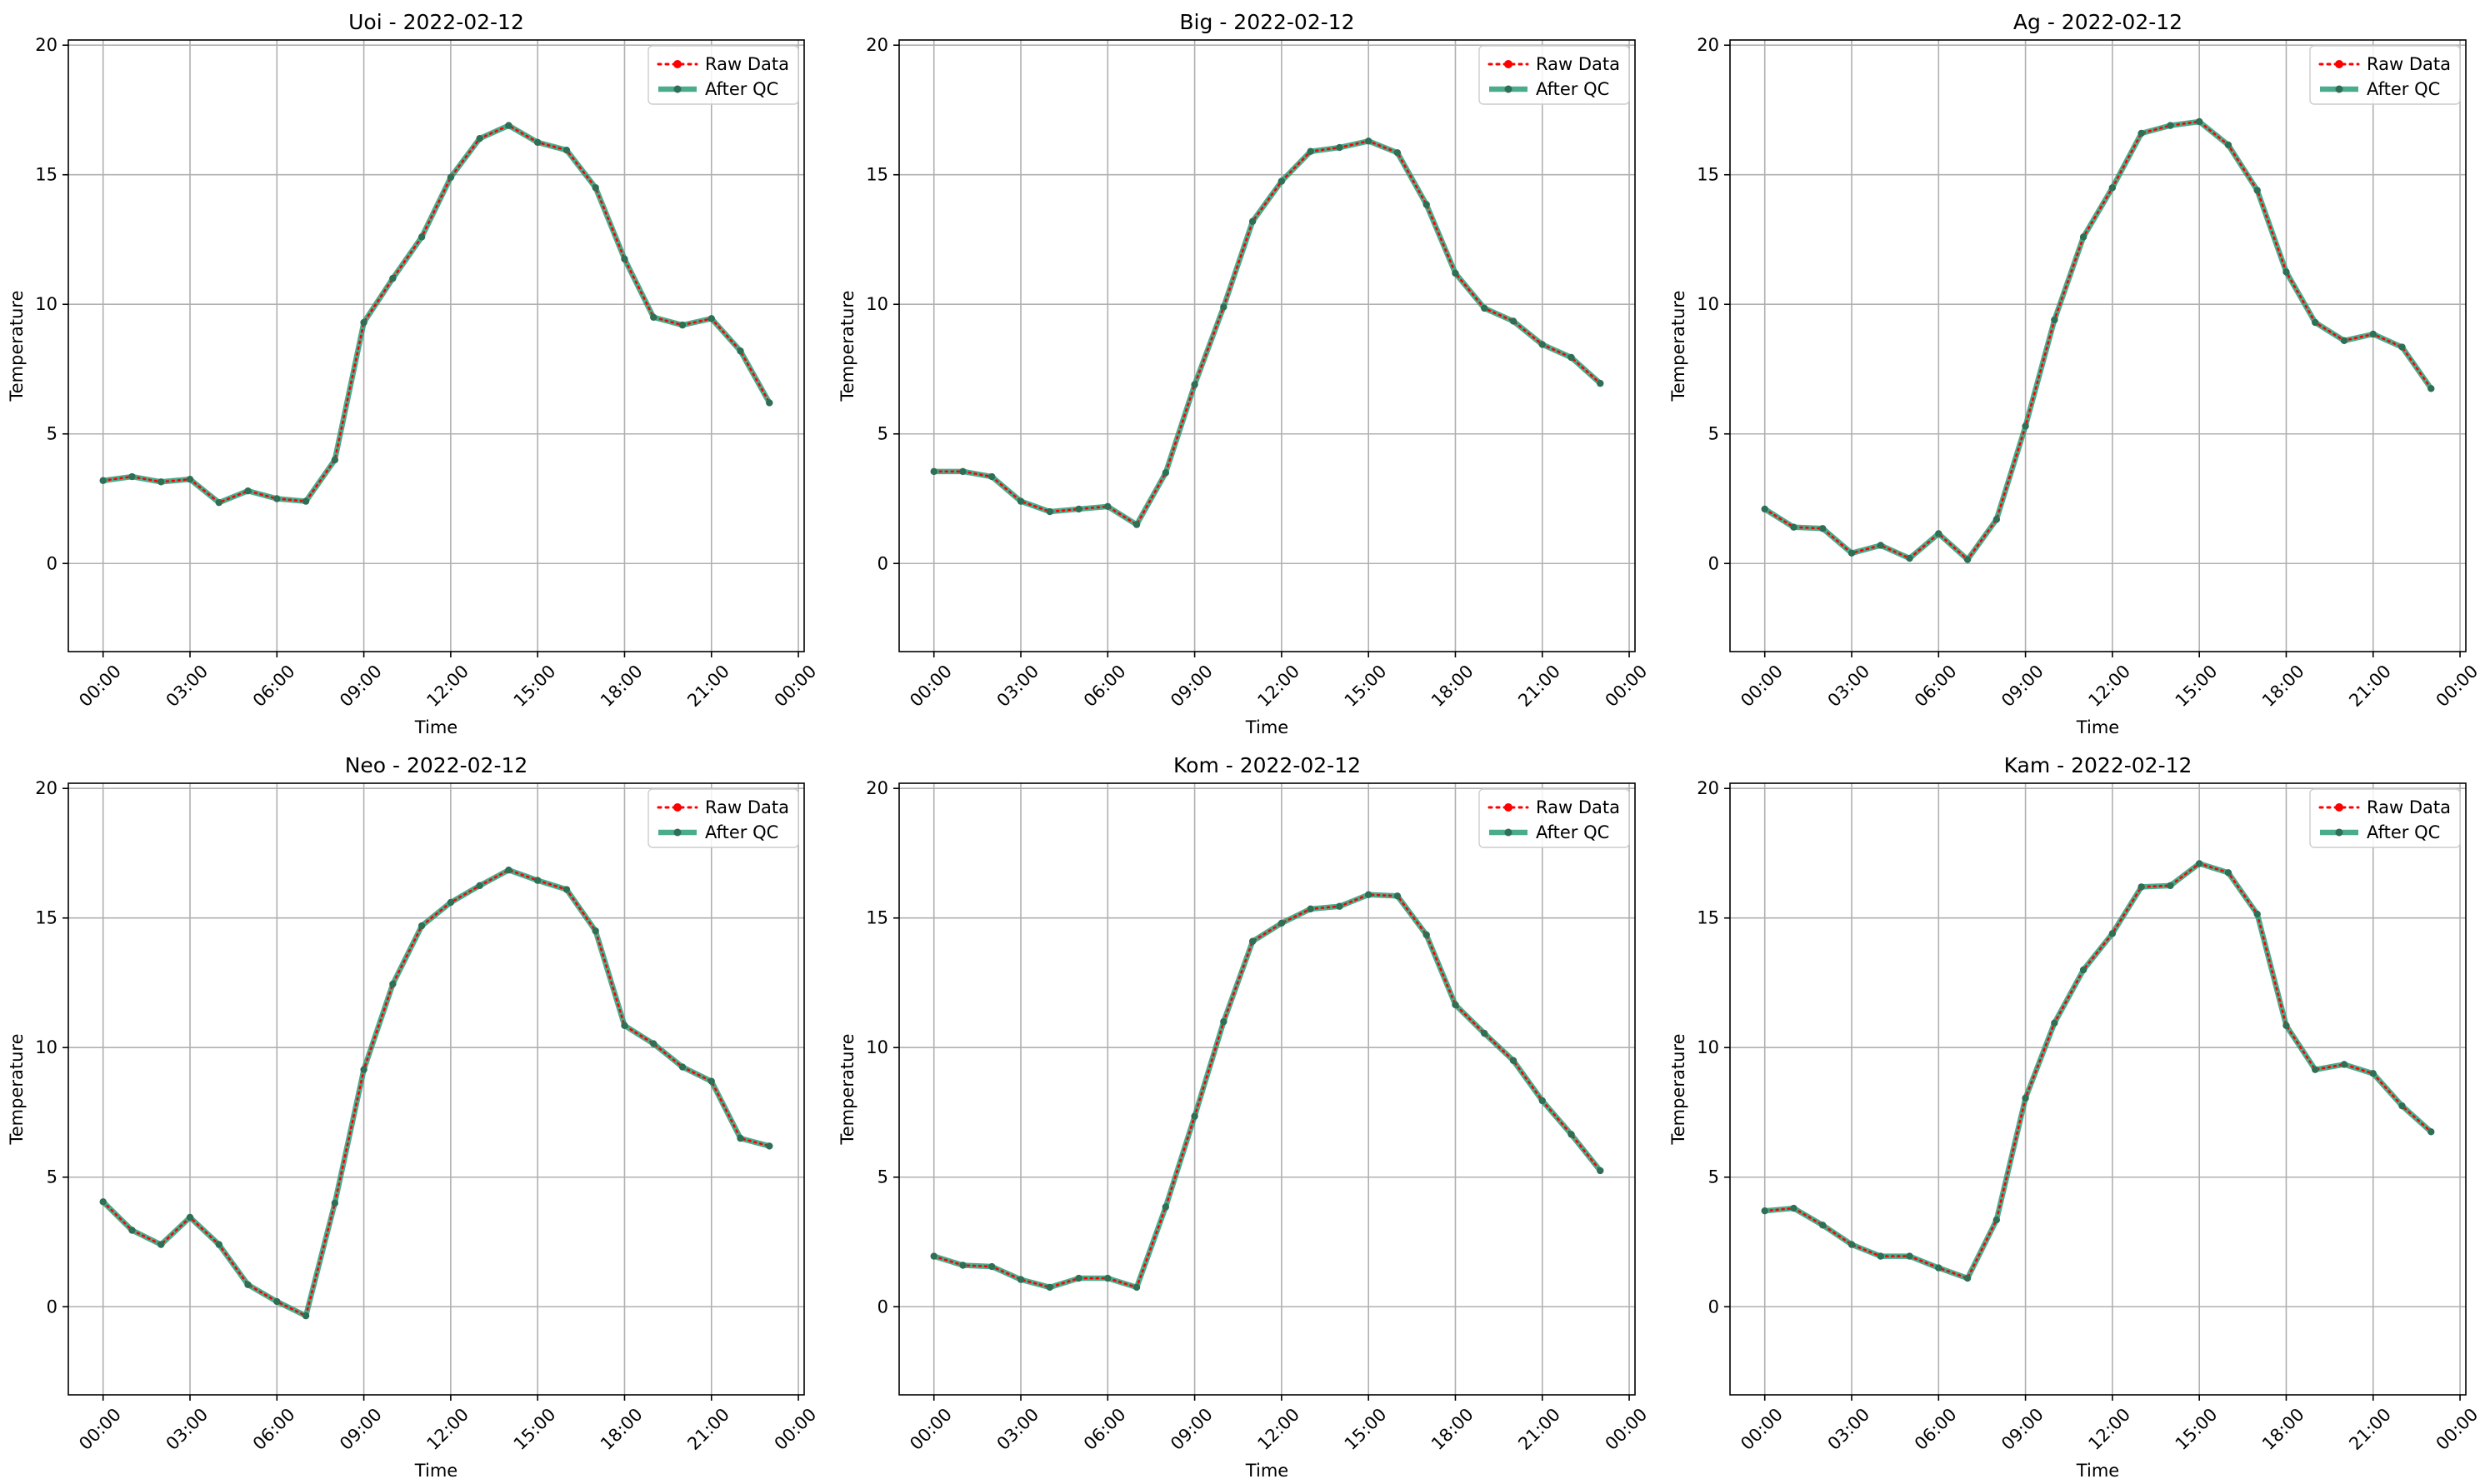  Describe the element at coordinates (1266, 22) in the screenshot. I see `subplot-title: Big - 2022-02-12` at that location.